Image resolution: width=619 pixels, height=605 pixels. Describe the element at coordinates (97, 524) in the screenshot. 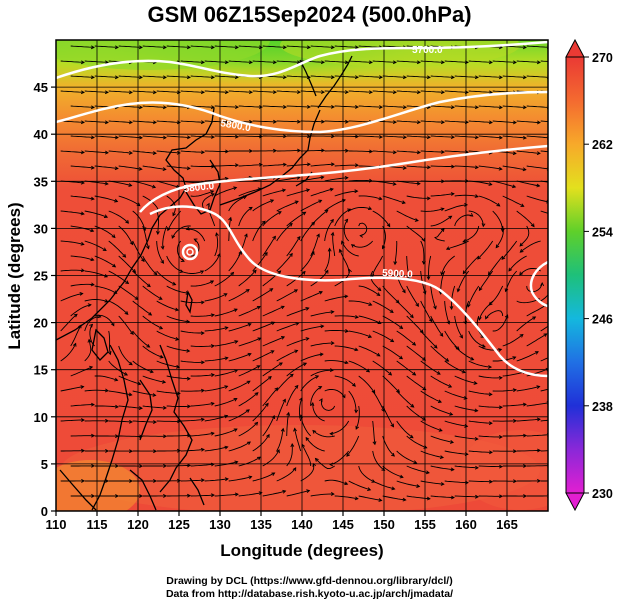

I see `x-tick-label-1: 115` at that location.